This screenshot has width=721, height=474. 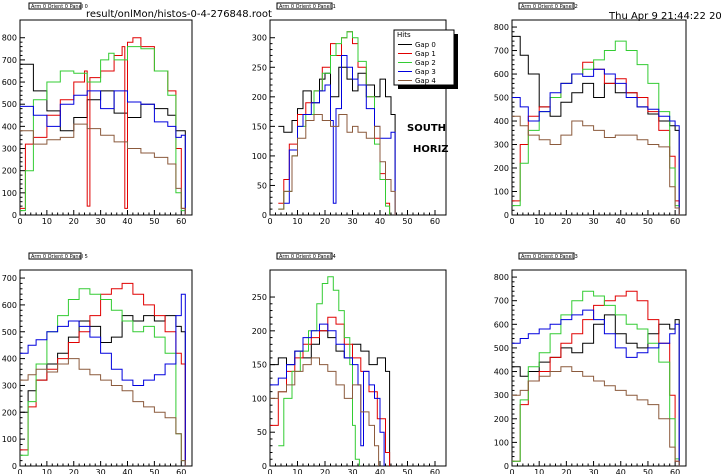 I want to click on legend-box, so click(x=424, y=57).